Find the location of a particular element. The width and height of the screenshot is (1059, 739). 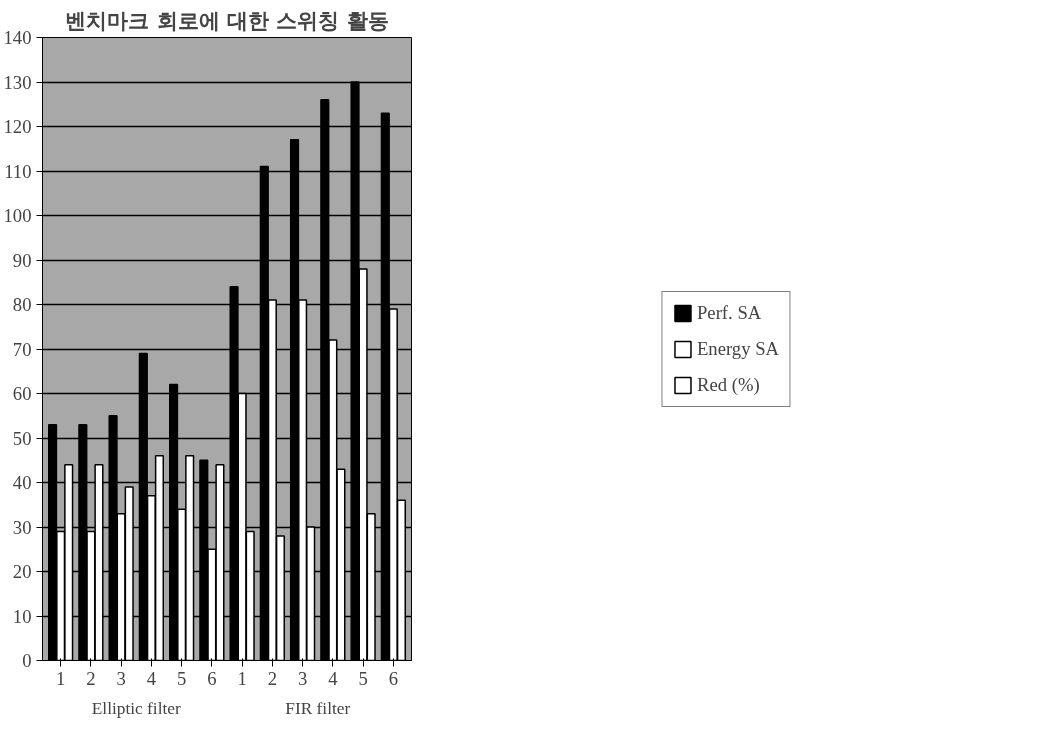

legend-label: Energy SA is located at coordinates (738, 348).